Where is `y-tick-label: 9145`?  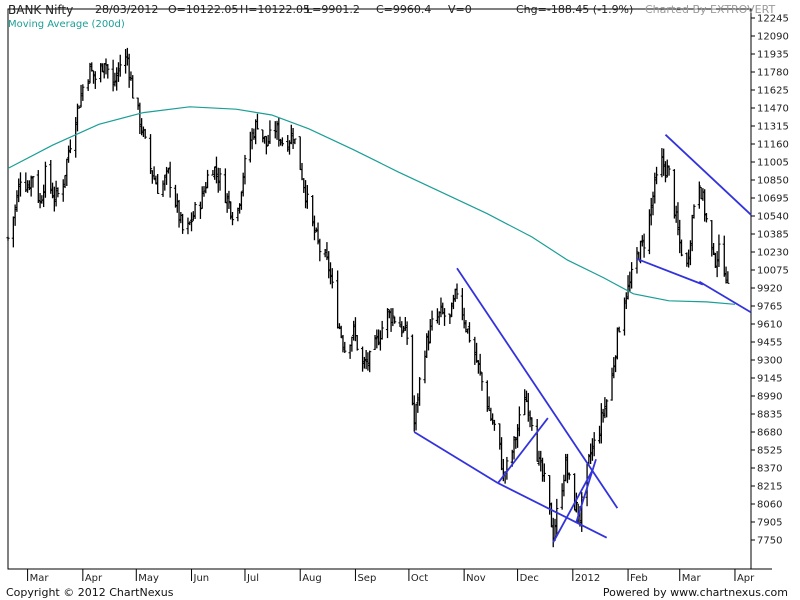
y-tick-label: 9145 is located at coordinates (769, 379).